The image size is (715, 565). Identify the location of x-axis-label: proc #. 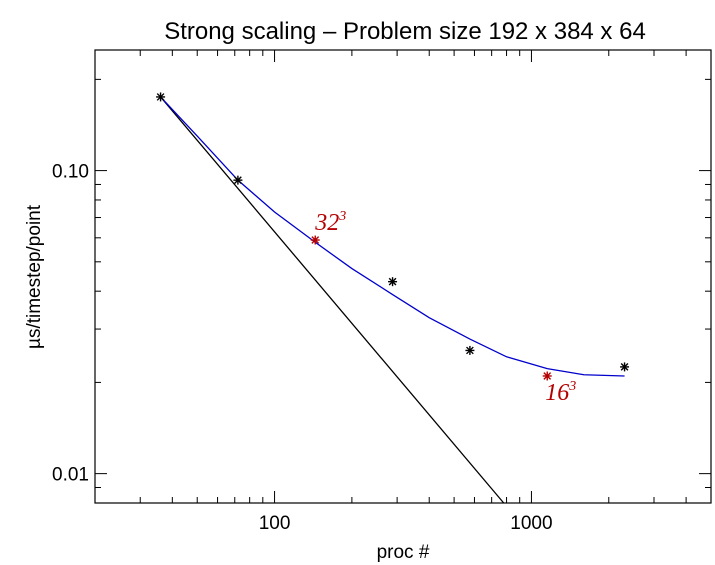
(403, 552).